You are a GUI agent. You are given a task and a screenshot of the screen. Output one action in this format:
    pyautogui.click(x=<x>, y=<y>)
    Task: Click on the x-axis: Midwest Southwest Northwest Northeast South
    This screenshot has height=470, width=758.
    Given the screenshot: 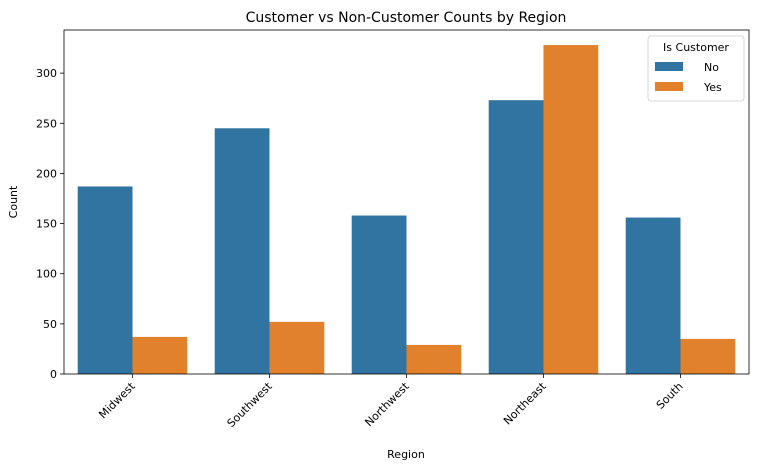 What is the action you would take?
    pyautogui.click(x=391, y=402)
    